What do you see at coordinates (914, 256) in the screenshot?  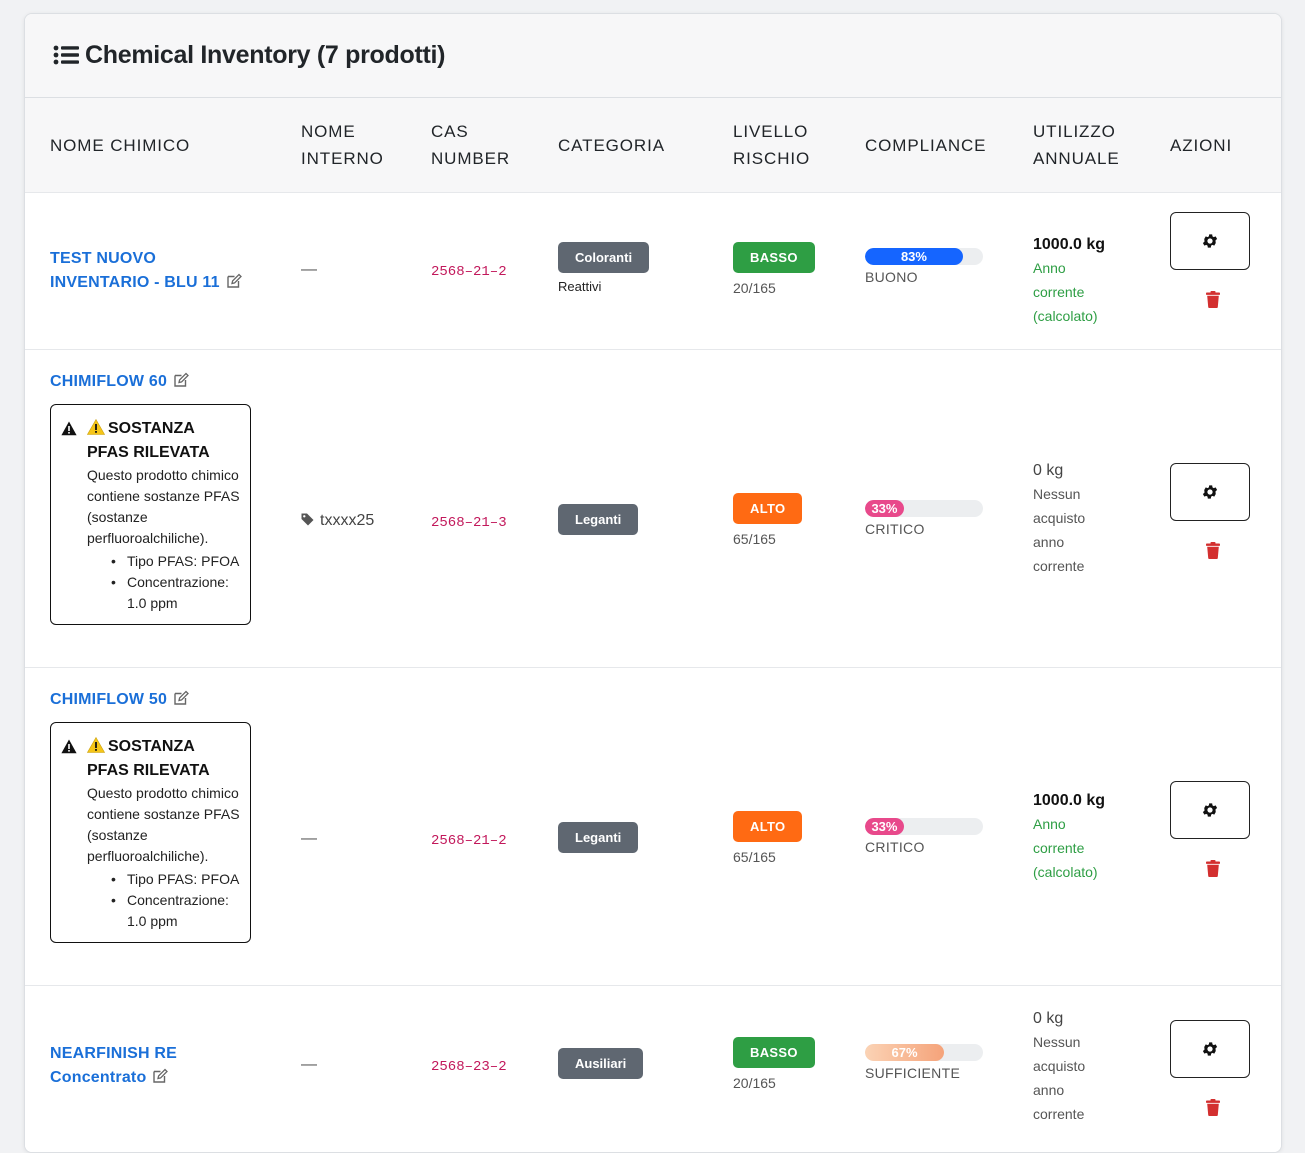 I see `compliance-fill: 83%` at bounding box center [914, 256].